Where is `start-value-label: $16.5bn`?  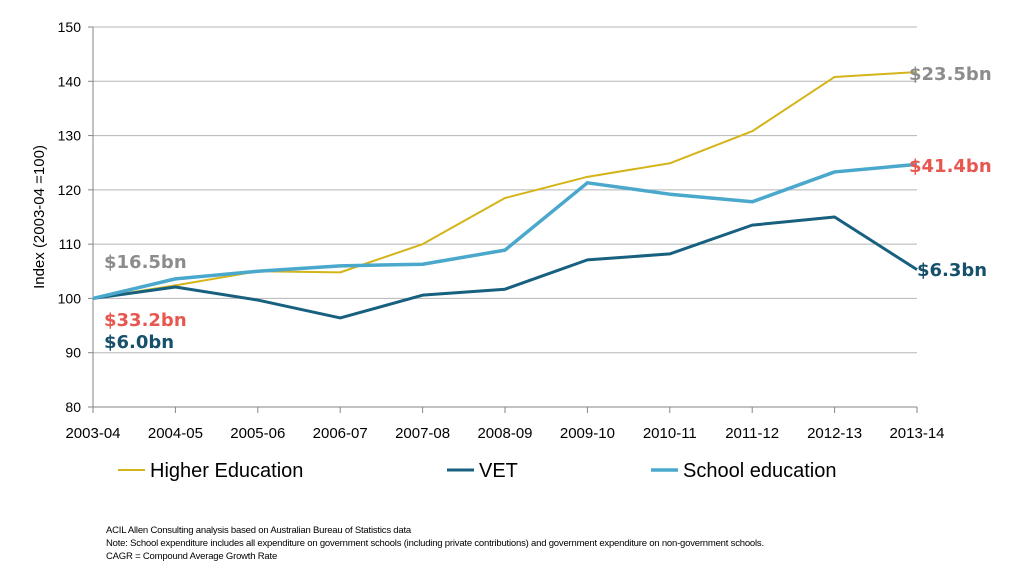
start-value-label: $16.5bn is located at coordinates (145, 262).